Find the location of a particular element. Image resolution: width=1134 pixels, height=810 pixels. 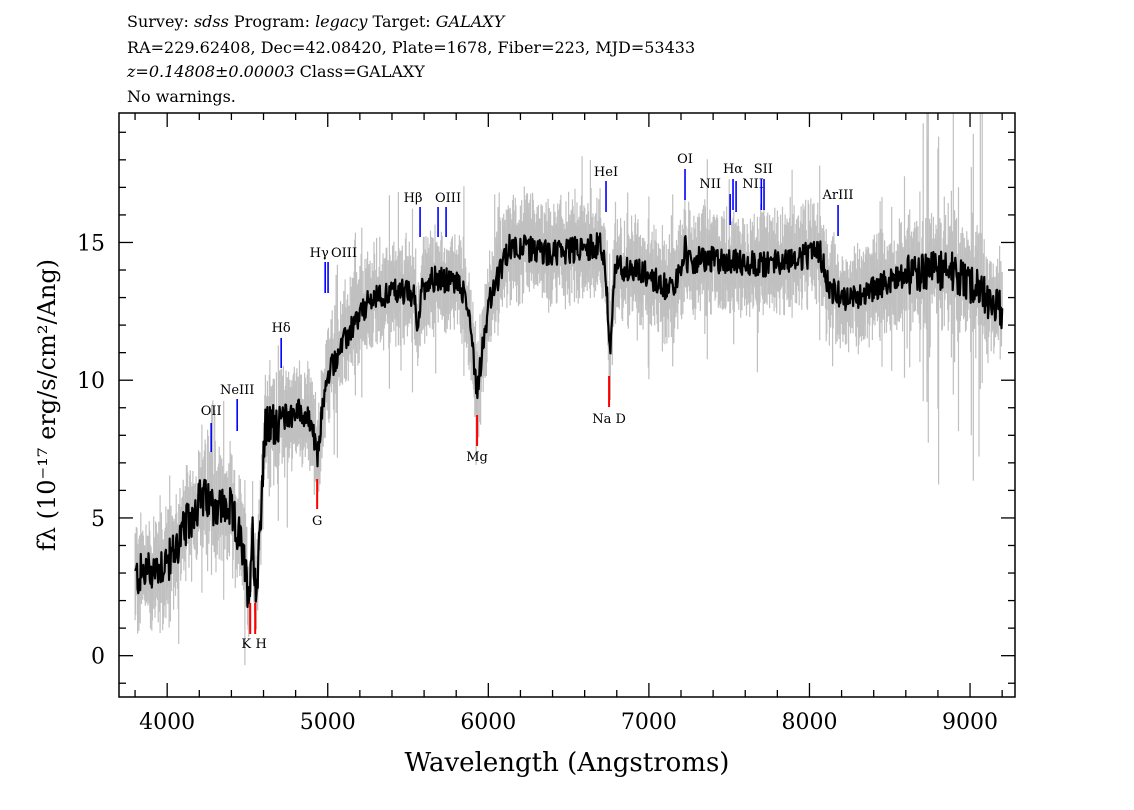

x-tick-label: 4000 is located at coordinates (167, 722).